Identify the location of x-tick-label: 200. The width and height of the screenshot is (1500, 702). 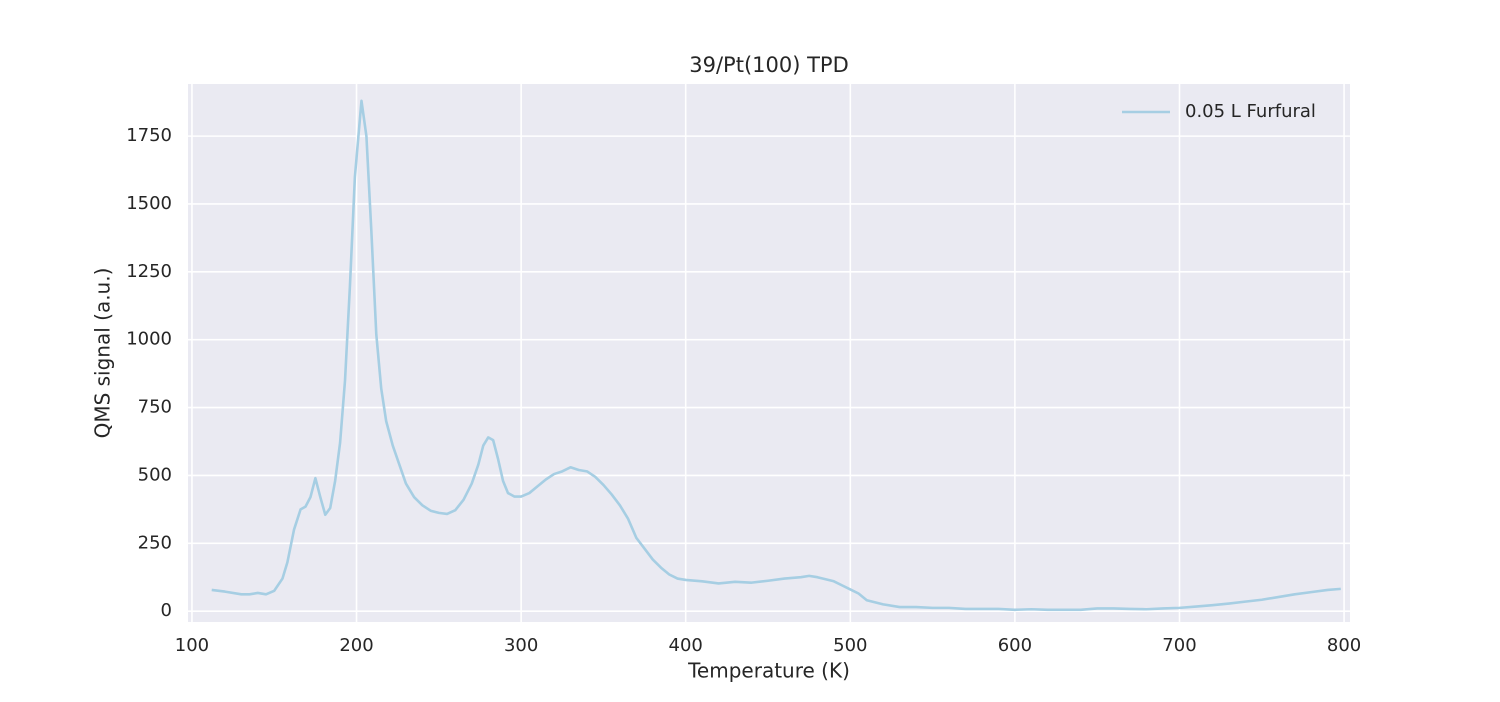
(356, 645).